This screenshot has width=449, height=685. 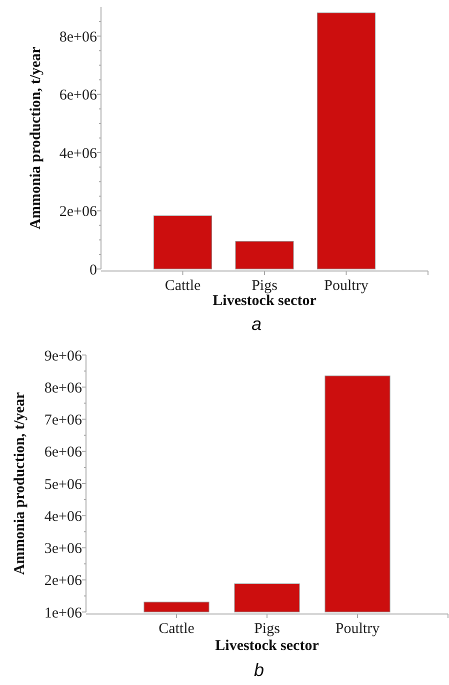 What do you see at coordinates (63, 613) in the screenshot?
I see `y-tick-label: 1e+06` at bounding box center [63, 613].